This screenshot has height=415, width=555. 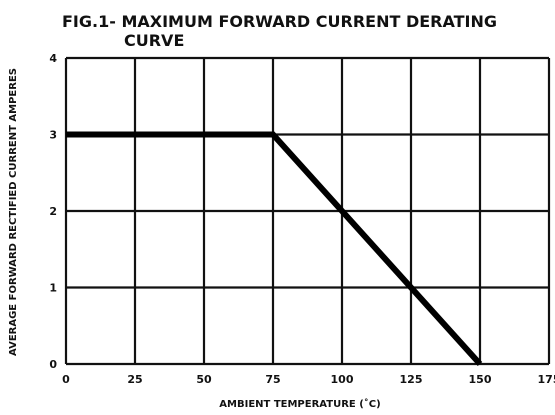 What do you see at coordinates (53, 135) in the screenshot?
I see `y-tick-label: 3` at bounding box center [53, 135].